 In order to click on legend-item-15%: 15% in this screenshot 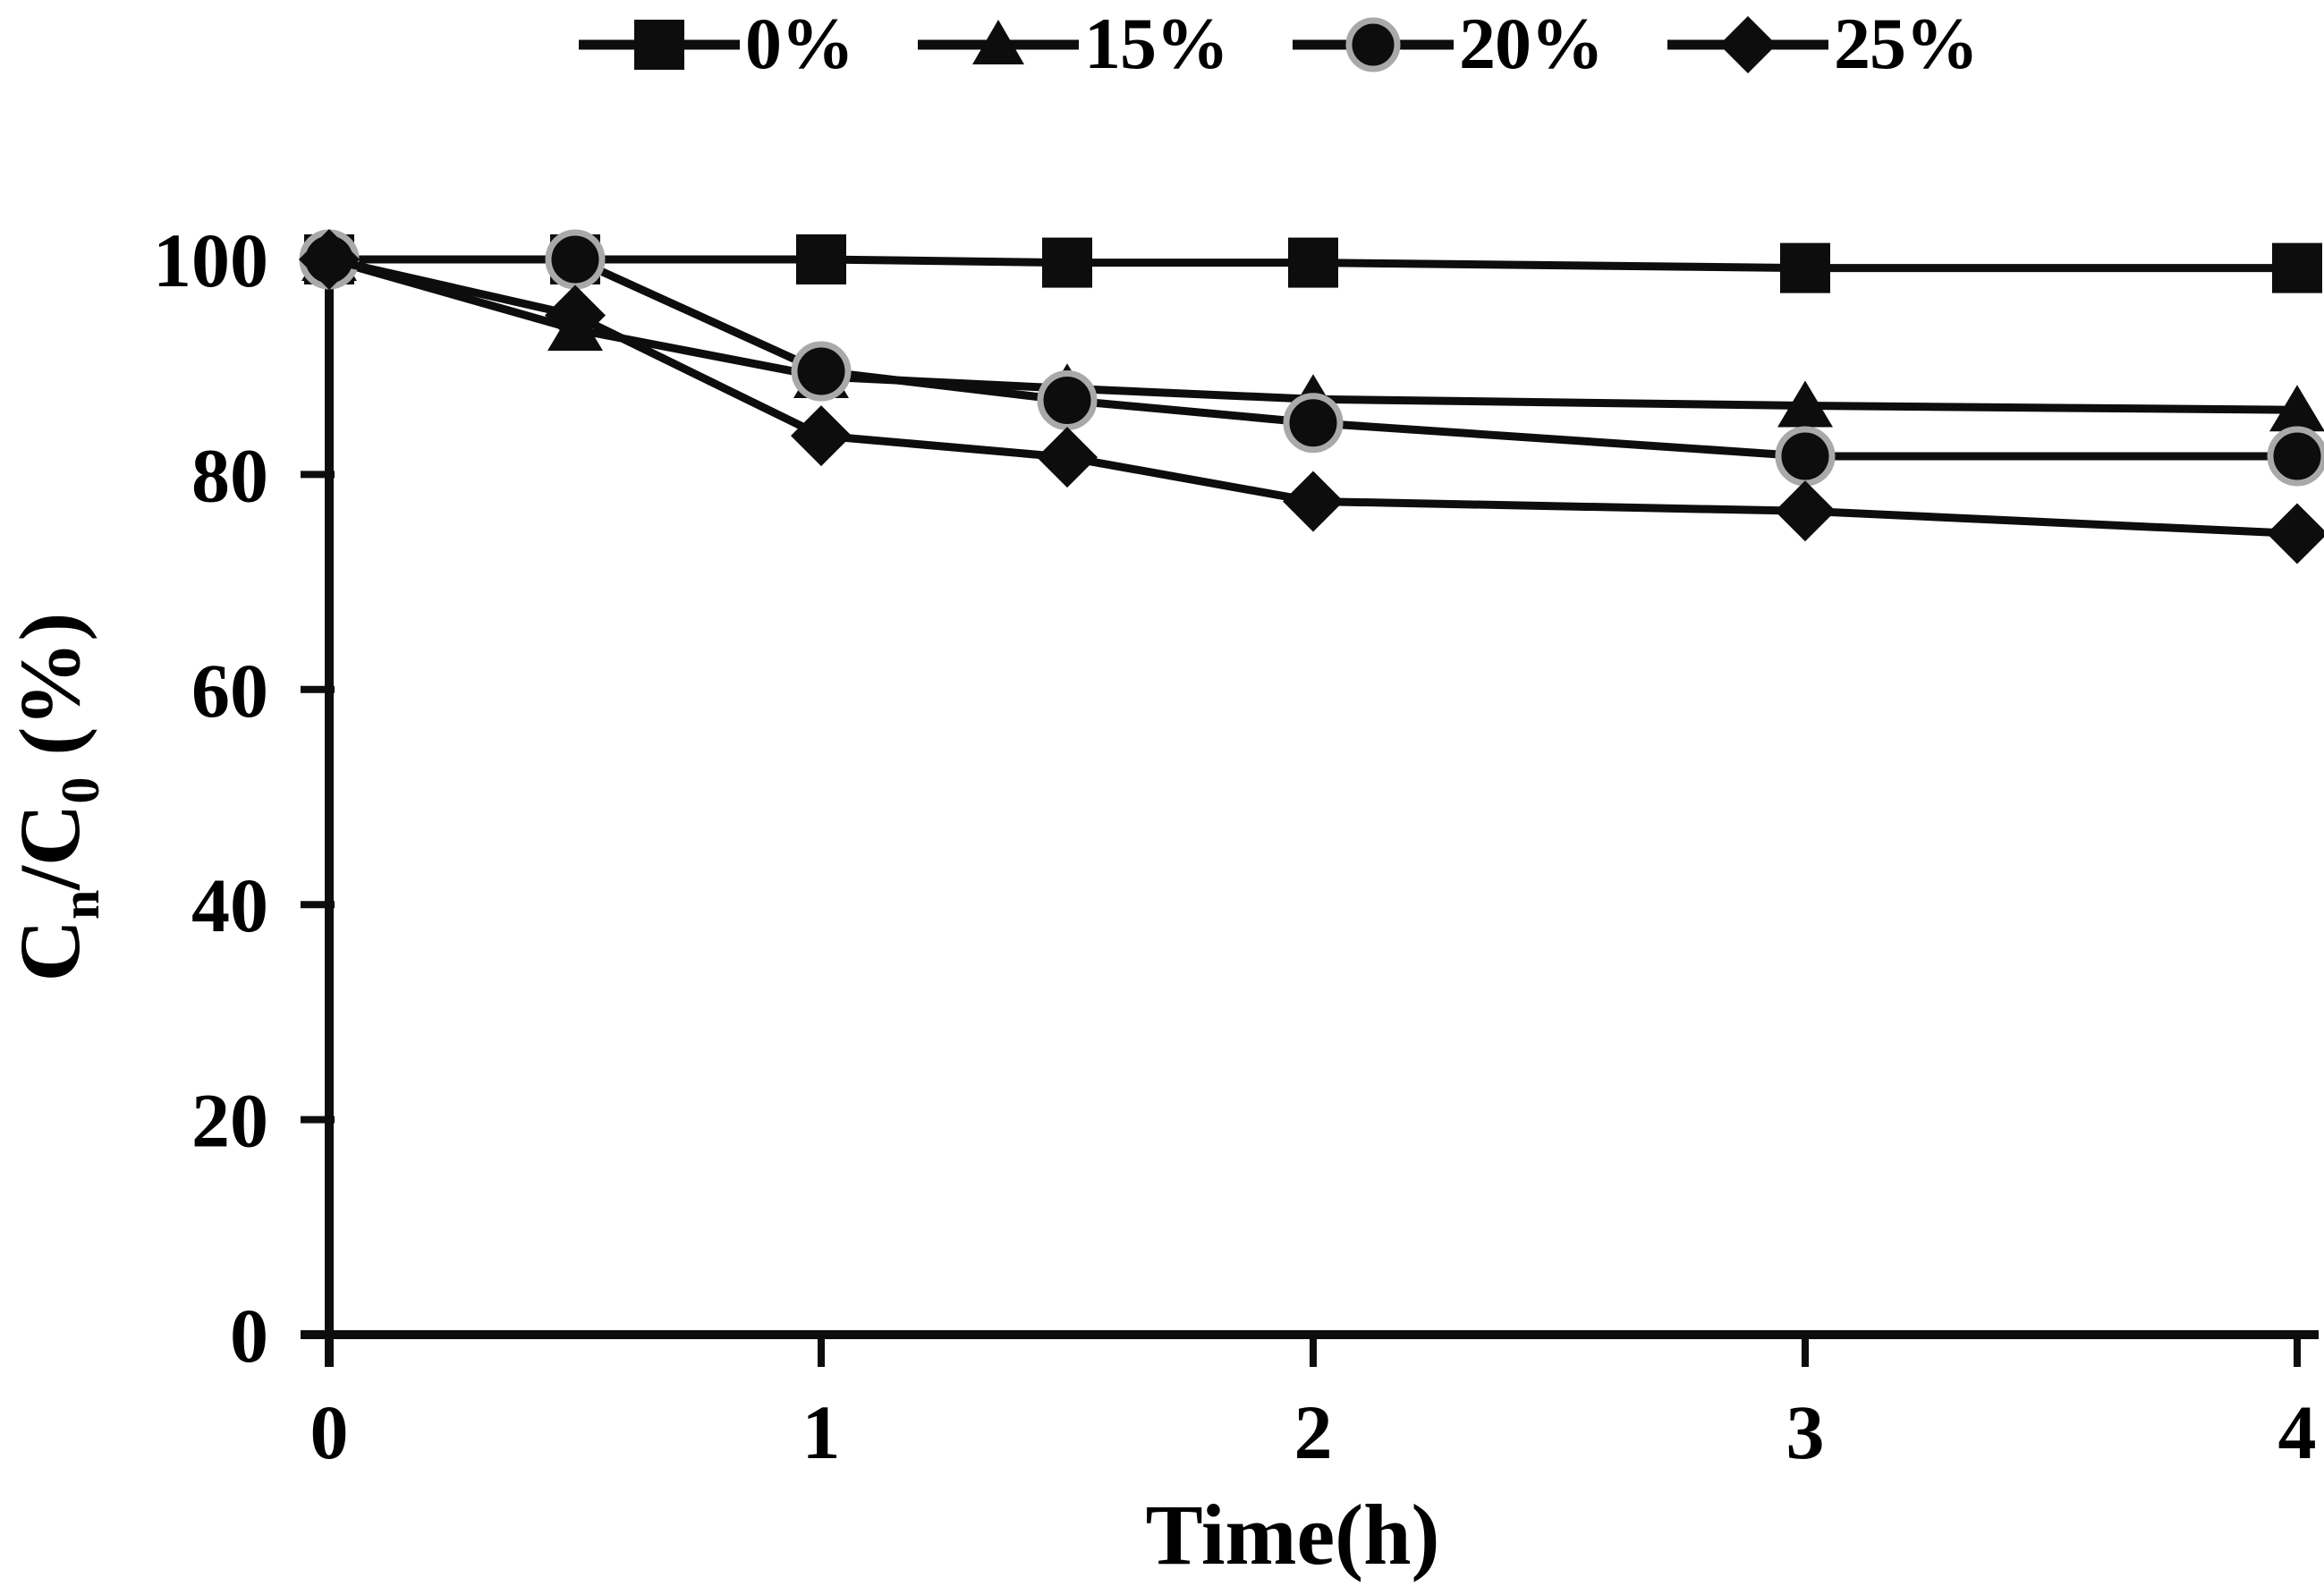, I will do `click(1073, 43)`.